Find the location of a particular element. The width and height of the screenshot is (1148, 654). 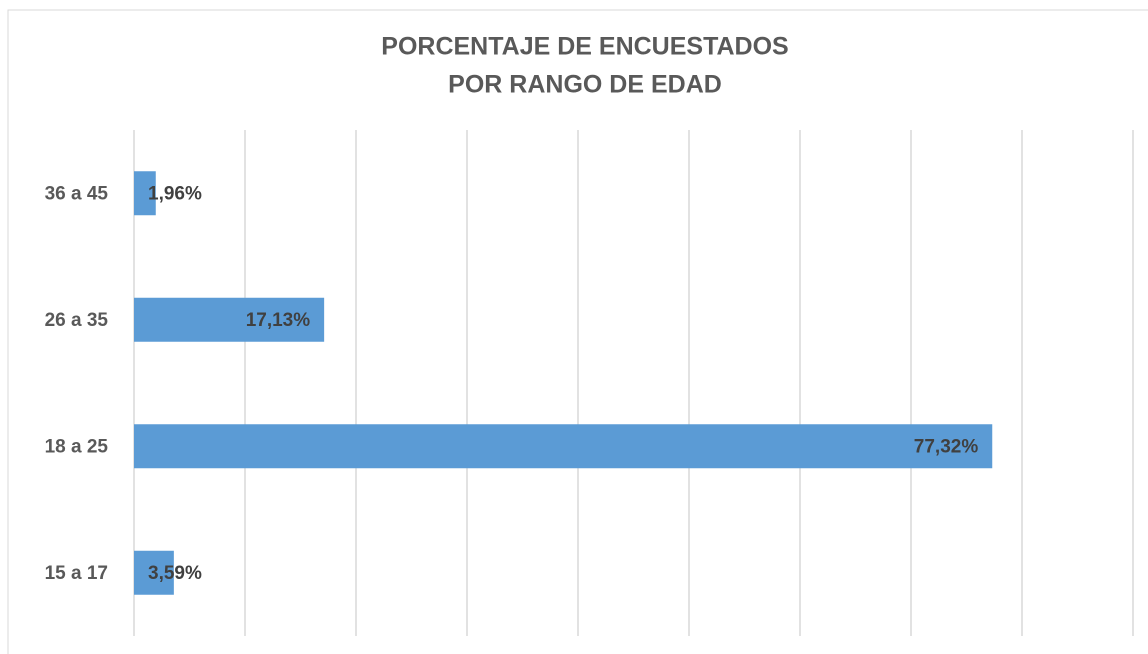

y-tick-label: 15 a 17 is located at coordinates (76, 573).